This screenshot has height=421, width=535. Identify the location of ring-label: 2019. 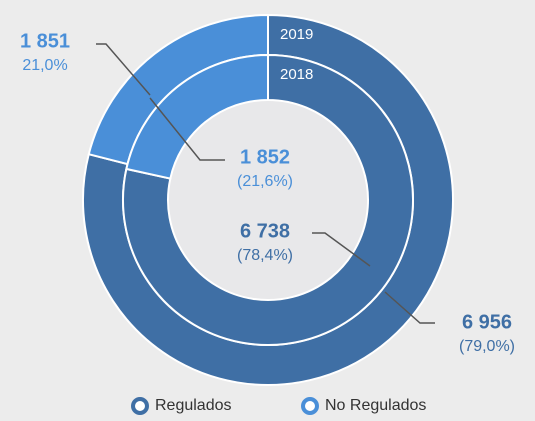
(296, 34).